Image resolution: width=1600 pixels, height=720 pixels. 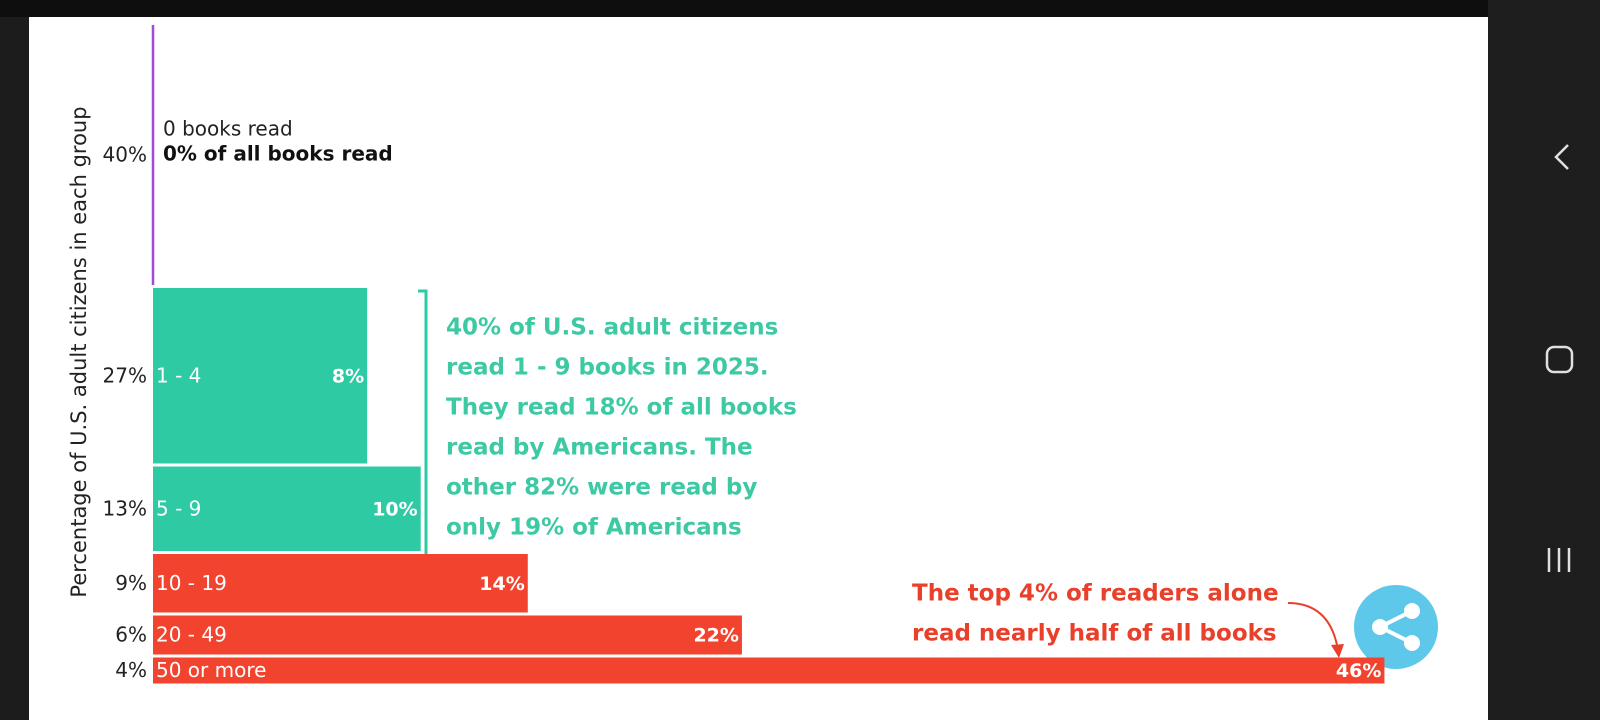 What do you see at coordinates (1095, 594) in the screenshot?
I see `annotation-line: The top 4% of readers alone` at bounding box center [1095, 594].